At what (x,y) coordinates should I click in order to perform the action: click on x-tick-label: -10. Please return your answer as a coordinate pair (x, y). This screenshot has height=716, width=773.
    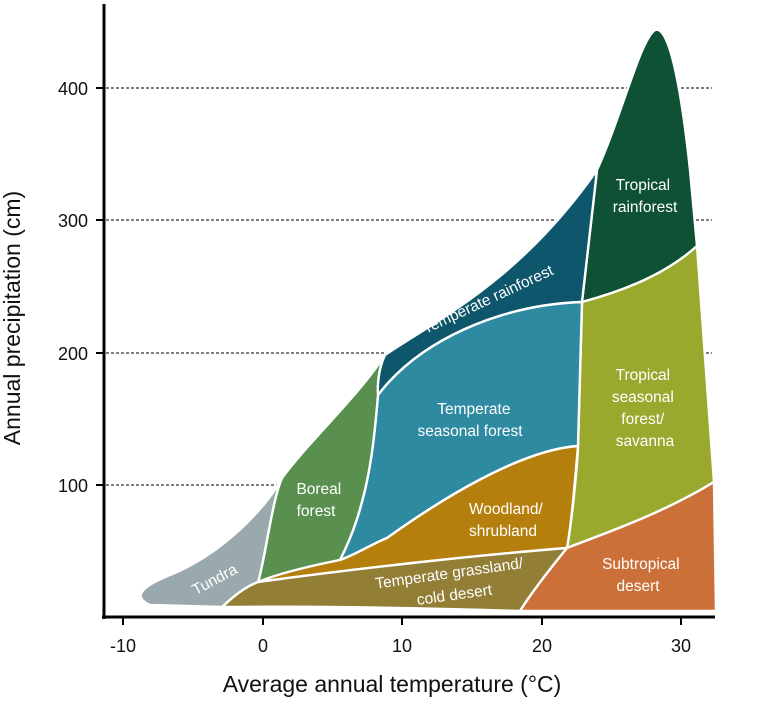
    Looking at the image, I should click on (123, 646).